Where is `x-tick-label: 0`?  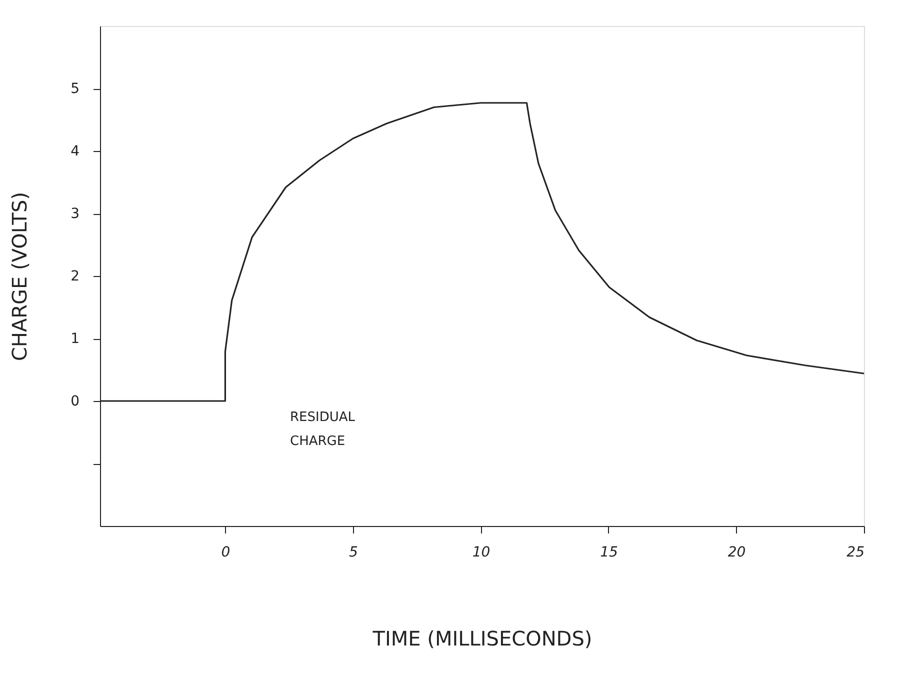
x-tick-label: 0 is located at coordinates (225, 552).